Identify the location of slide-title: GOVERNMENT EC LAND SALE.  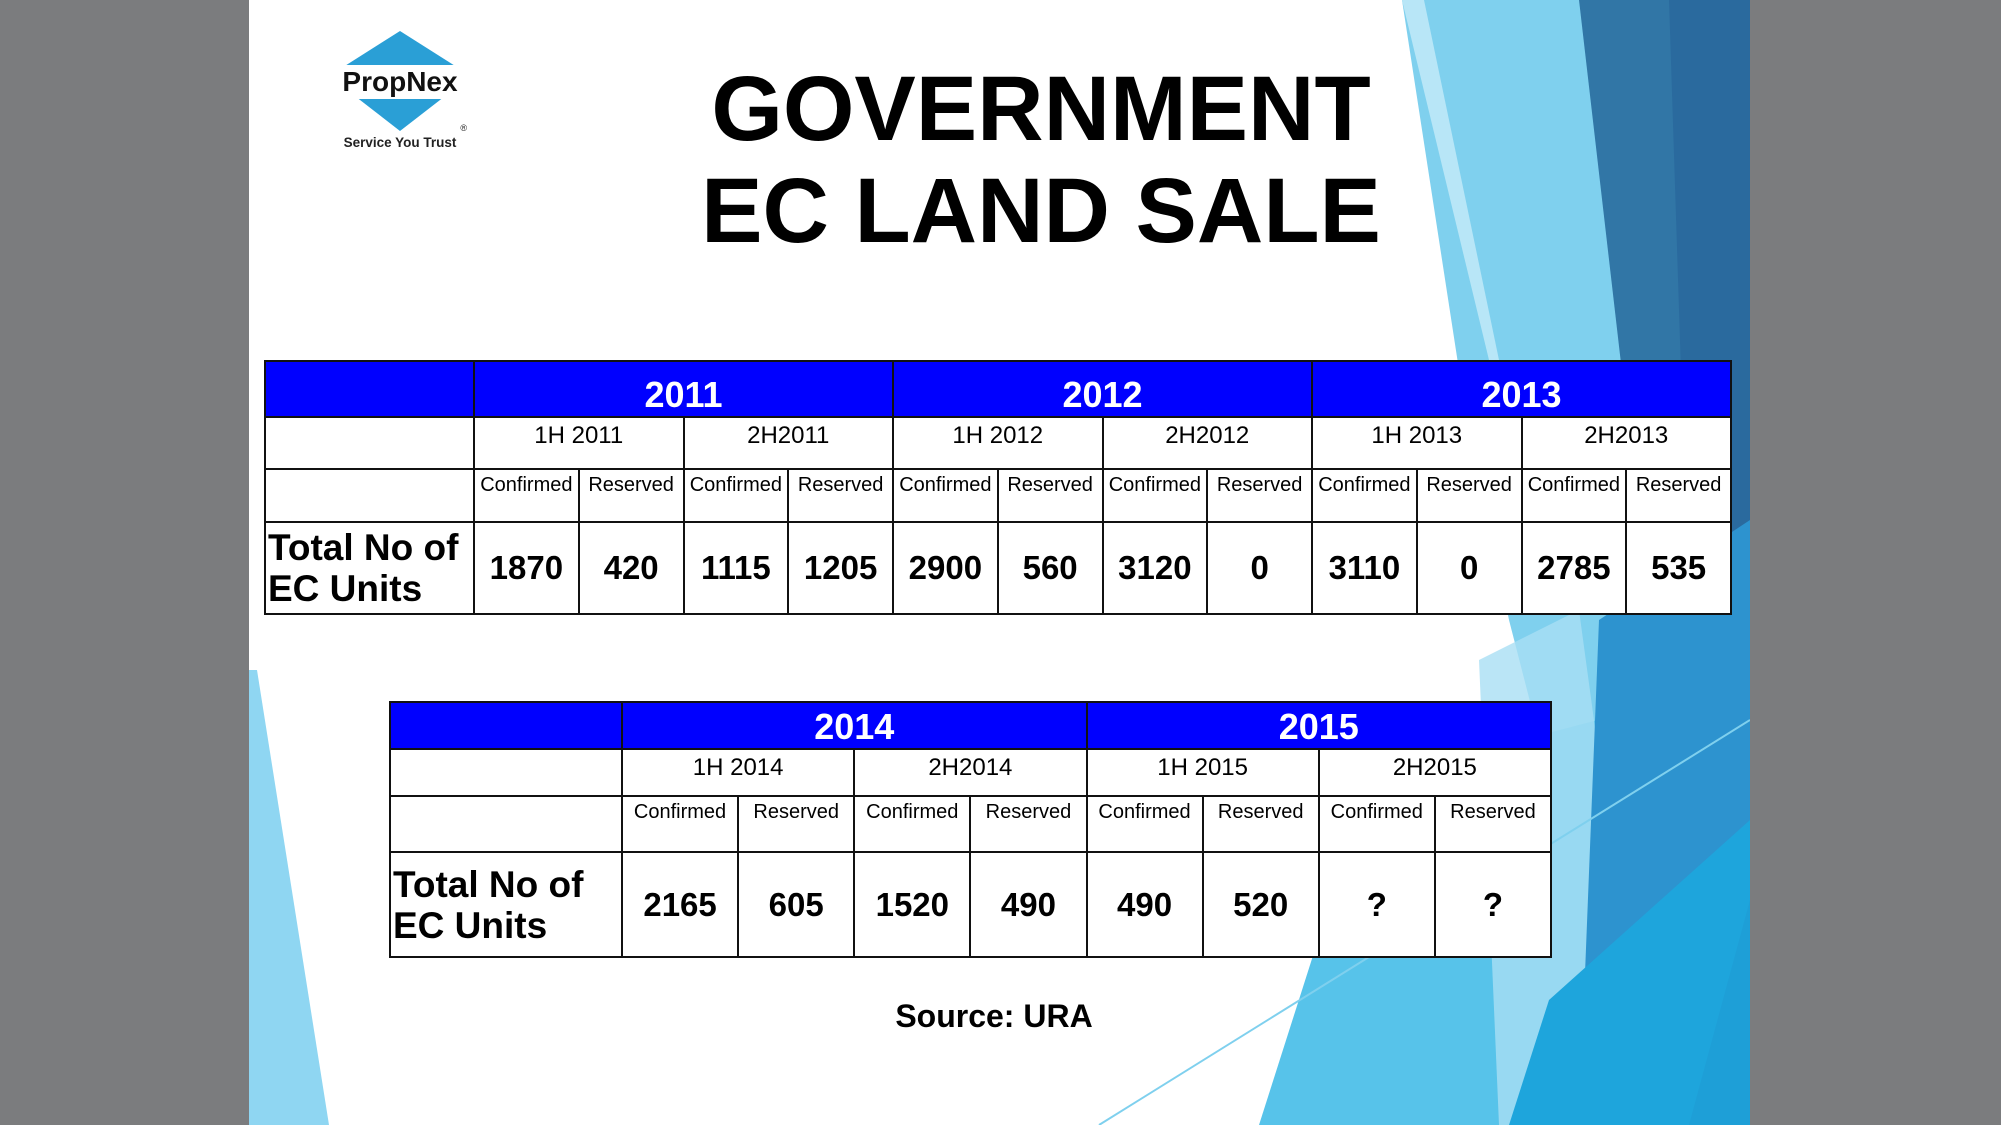
(1041, 160).